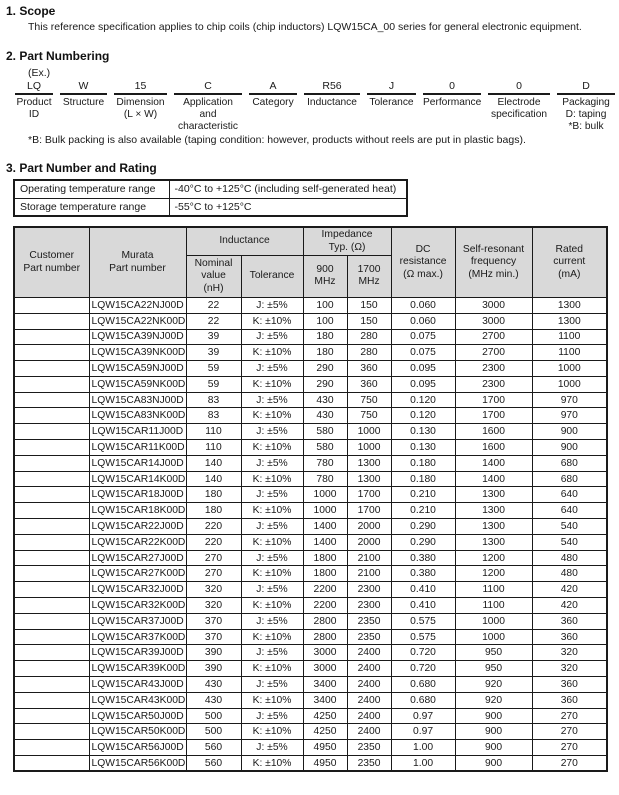 This screenshot has width=619, height=795. Describe the element at coordinates (369, 763) in the screenshot. I see `cell-impedance-1700mhz: 2350` at that location.